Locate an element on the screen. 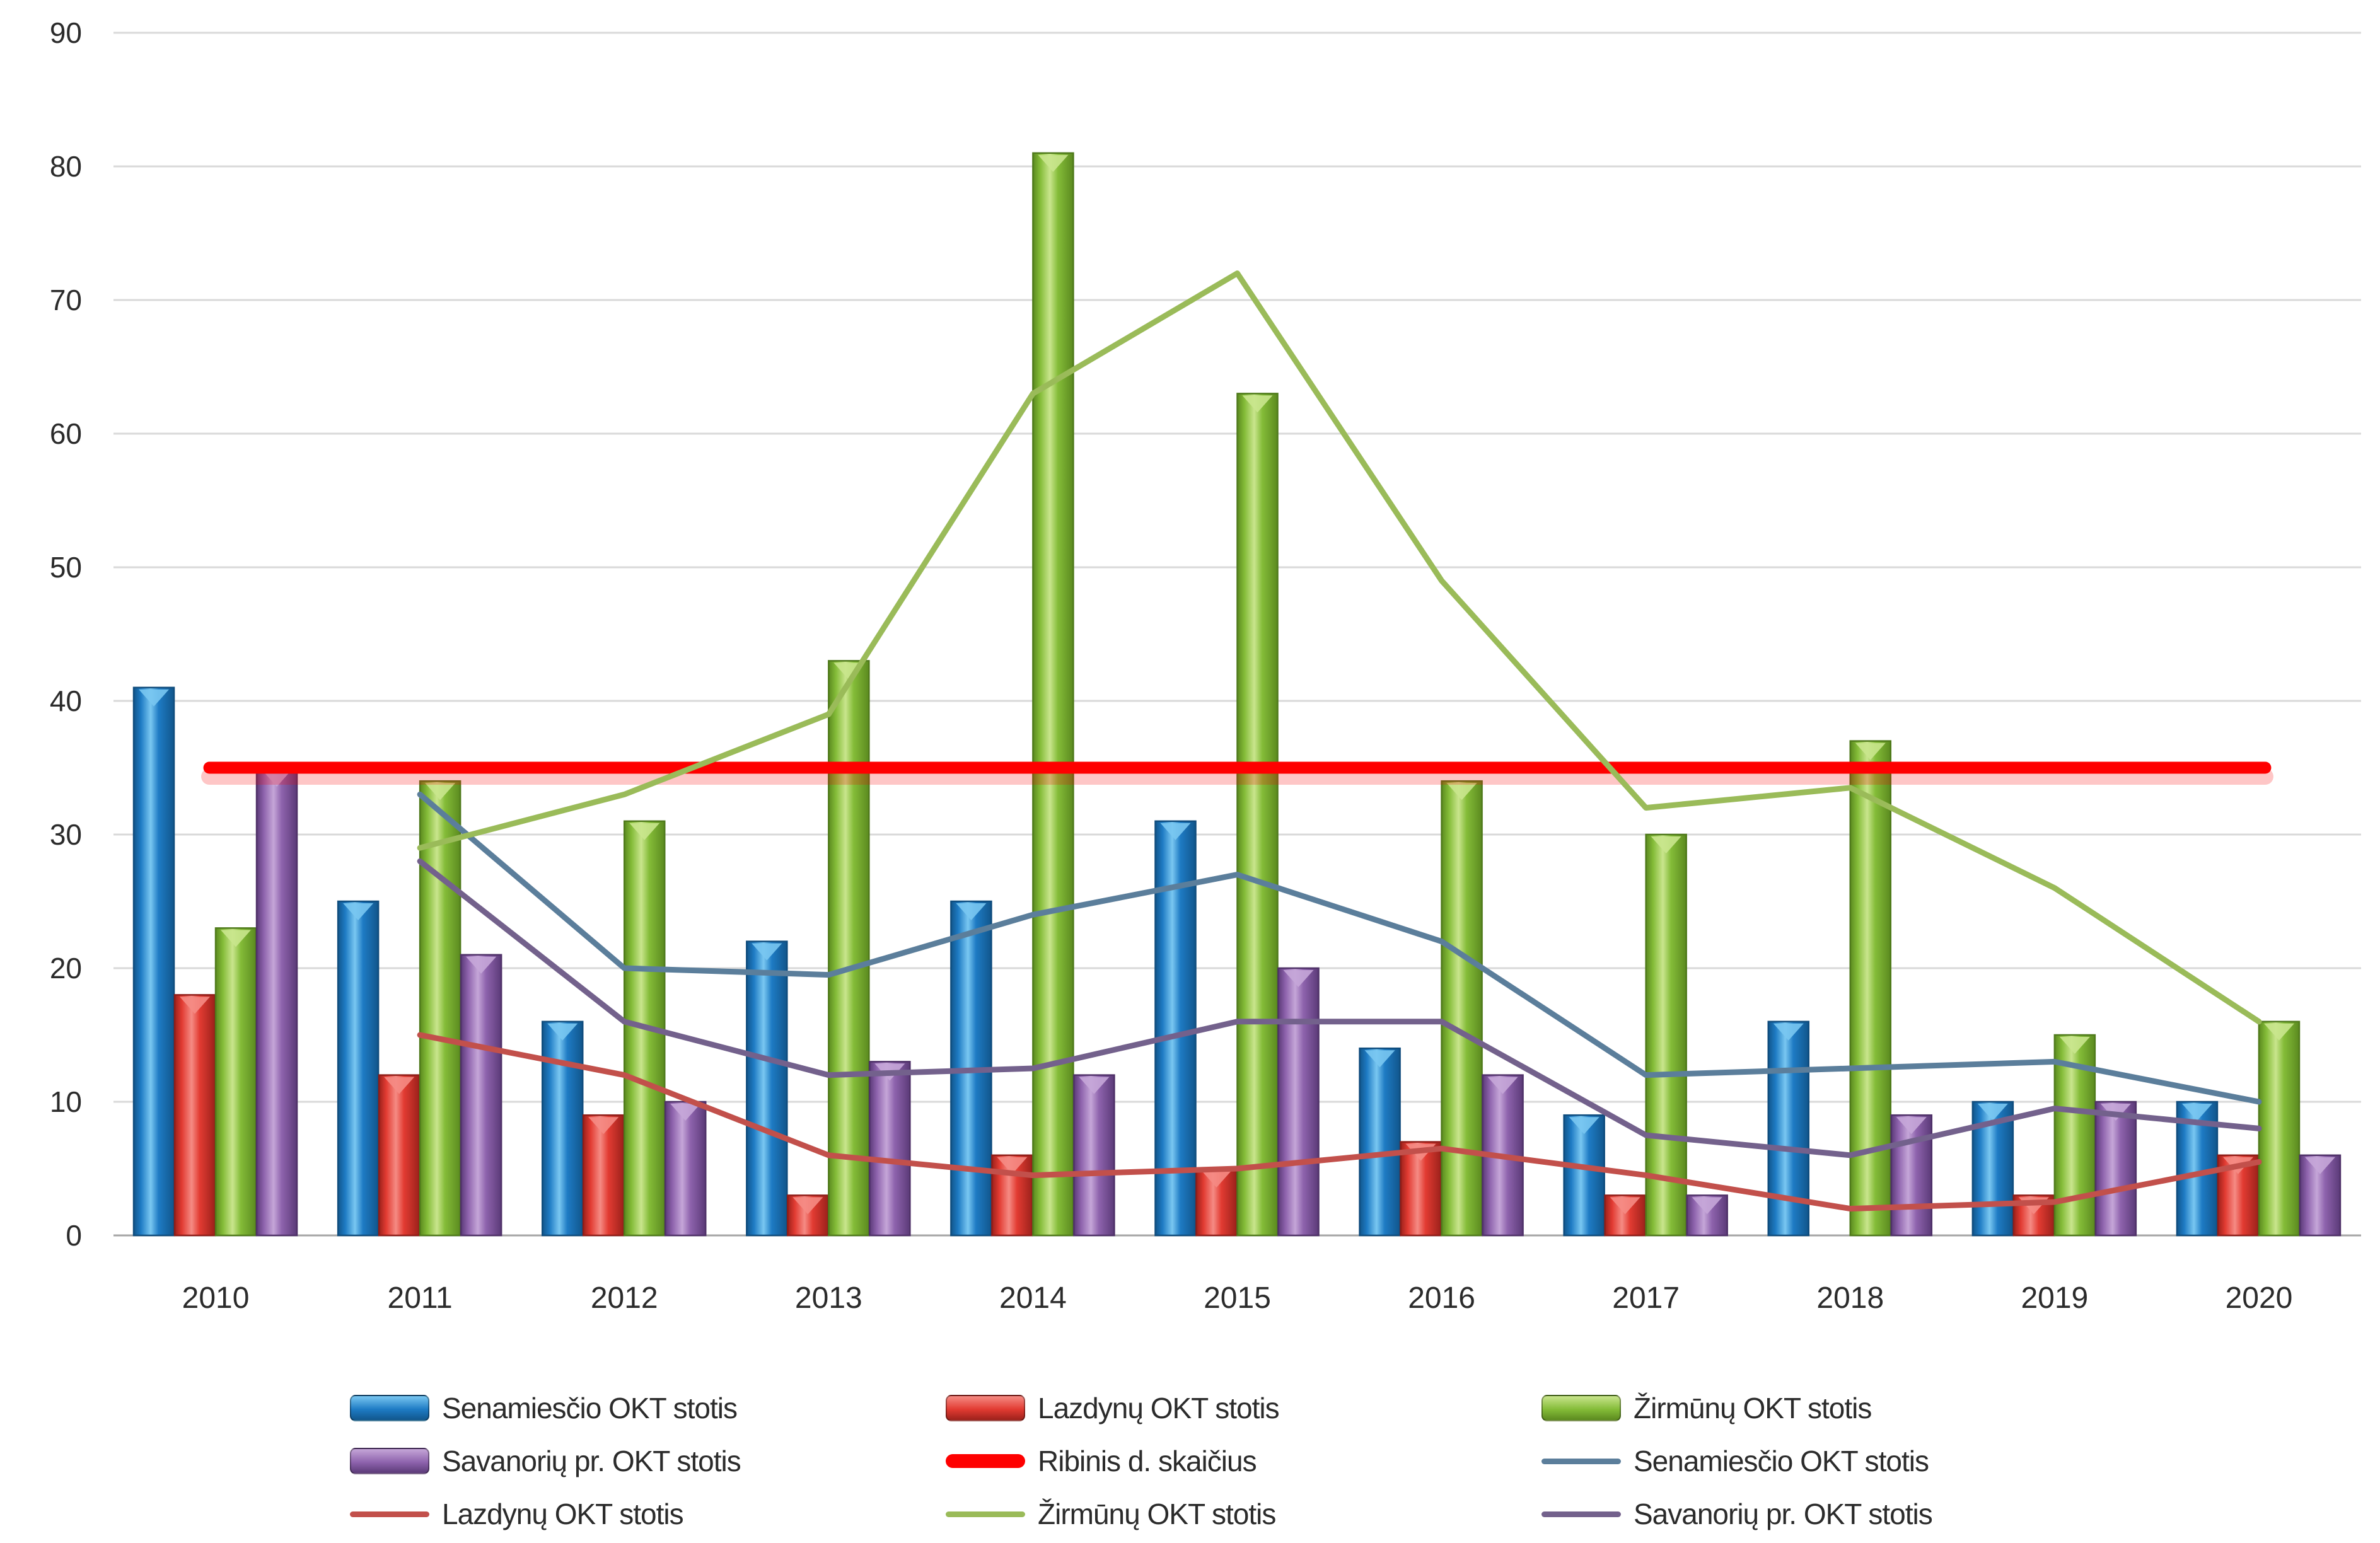 The image size is (2380, 1543). legend-item-2: Žirmūnų OKT stotis is located at coordinates (1856, 1408).